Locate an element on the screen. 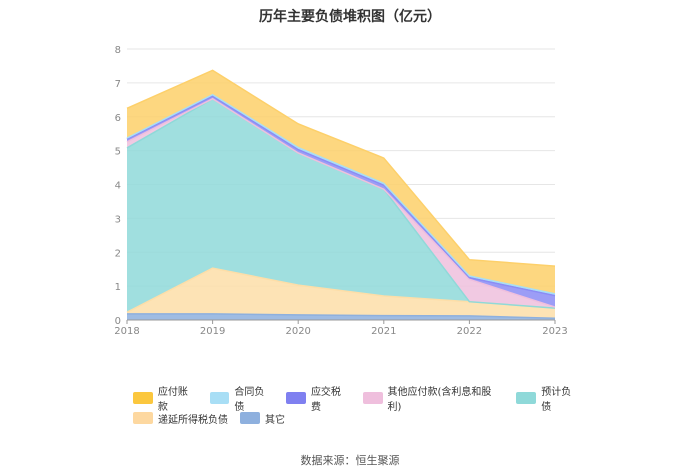  legend-item: 递延所得税负债 is located at coordinates (180, 418).